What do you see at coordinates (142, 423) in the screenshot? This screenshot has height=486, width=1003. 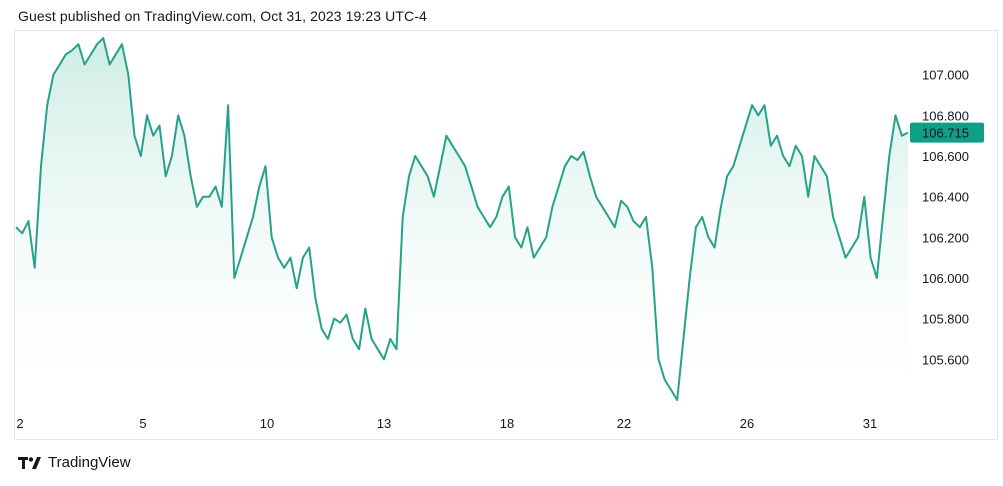 I see `x-tick-label: 5` at bounding box center [142, 423].